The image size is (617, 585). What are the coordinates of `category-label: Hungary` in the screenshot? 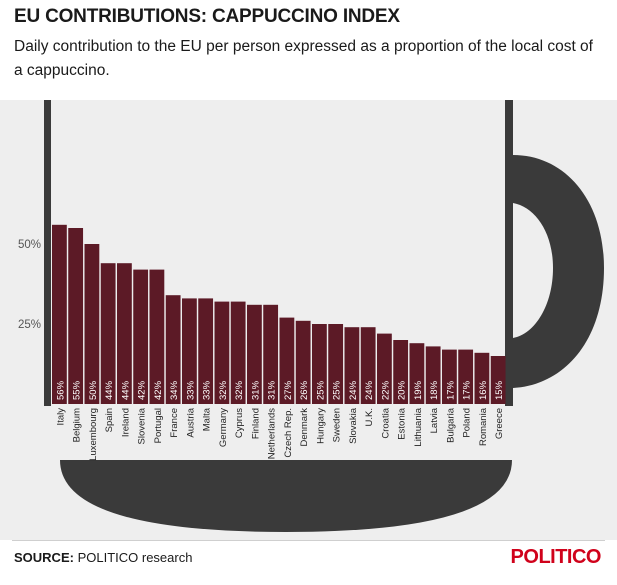 It's located at (320, 426).